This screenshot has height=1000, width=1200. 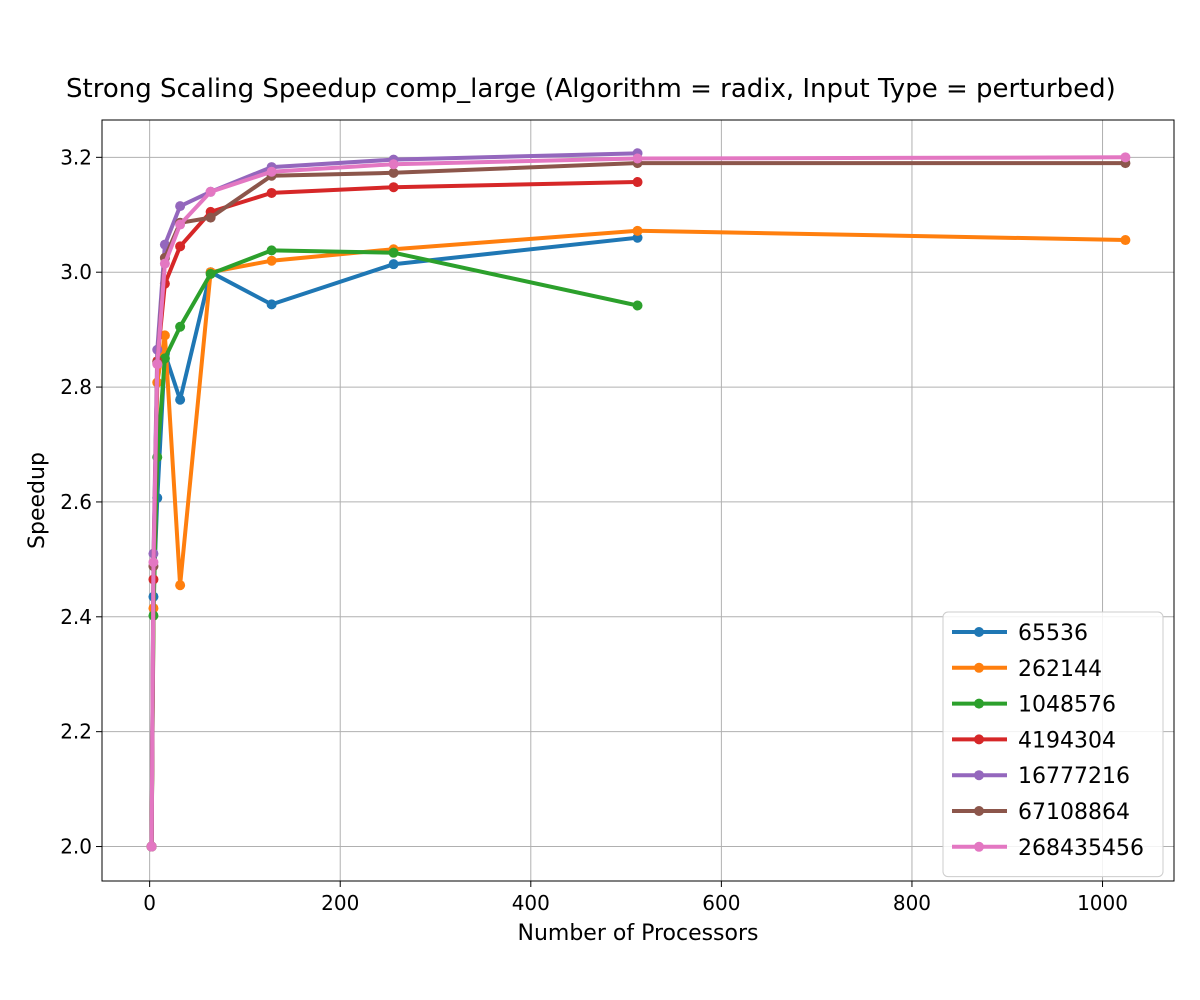 What do you see at coordinates (149, 903) in the screenshot?
I see `x-tick-label: 0` at bounding box center [149, 903].